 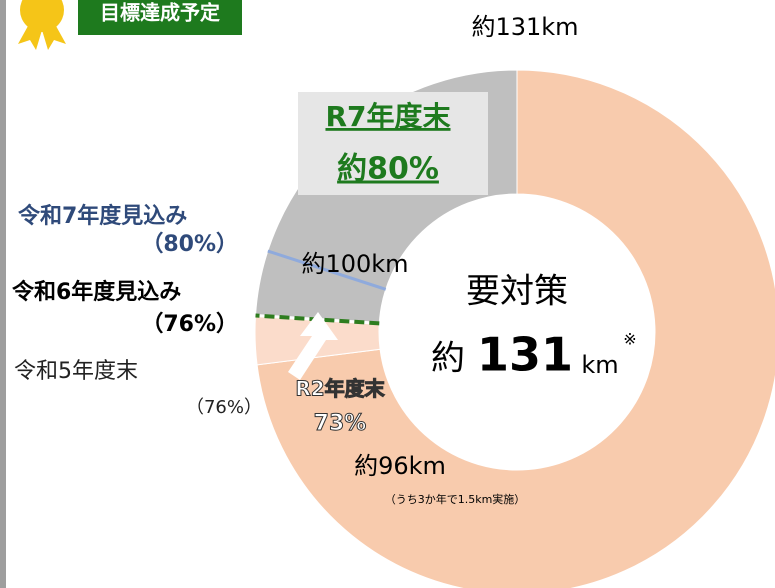 What do you see at coordinates (102, 216) in the screenshot?
I see `marker-label: 令和7年度見込み` at bounding box center [102, 216].